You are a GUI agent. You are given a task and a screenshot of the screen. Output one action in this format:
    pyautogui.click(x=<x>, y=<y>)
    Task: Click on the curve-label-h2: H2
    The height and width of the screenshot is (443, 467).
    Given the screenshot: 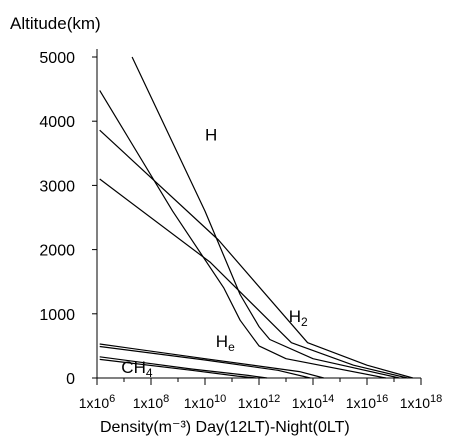 What is the action you would take?
    pyautogui.click(x=298, y=318)
    